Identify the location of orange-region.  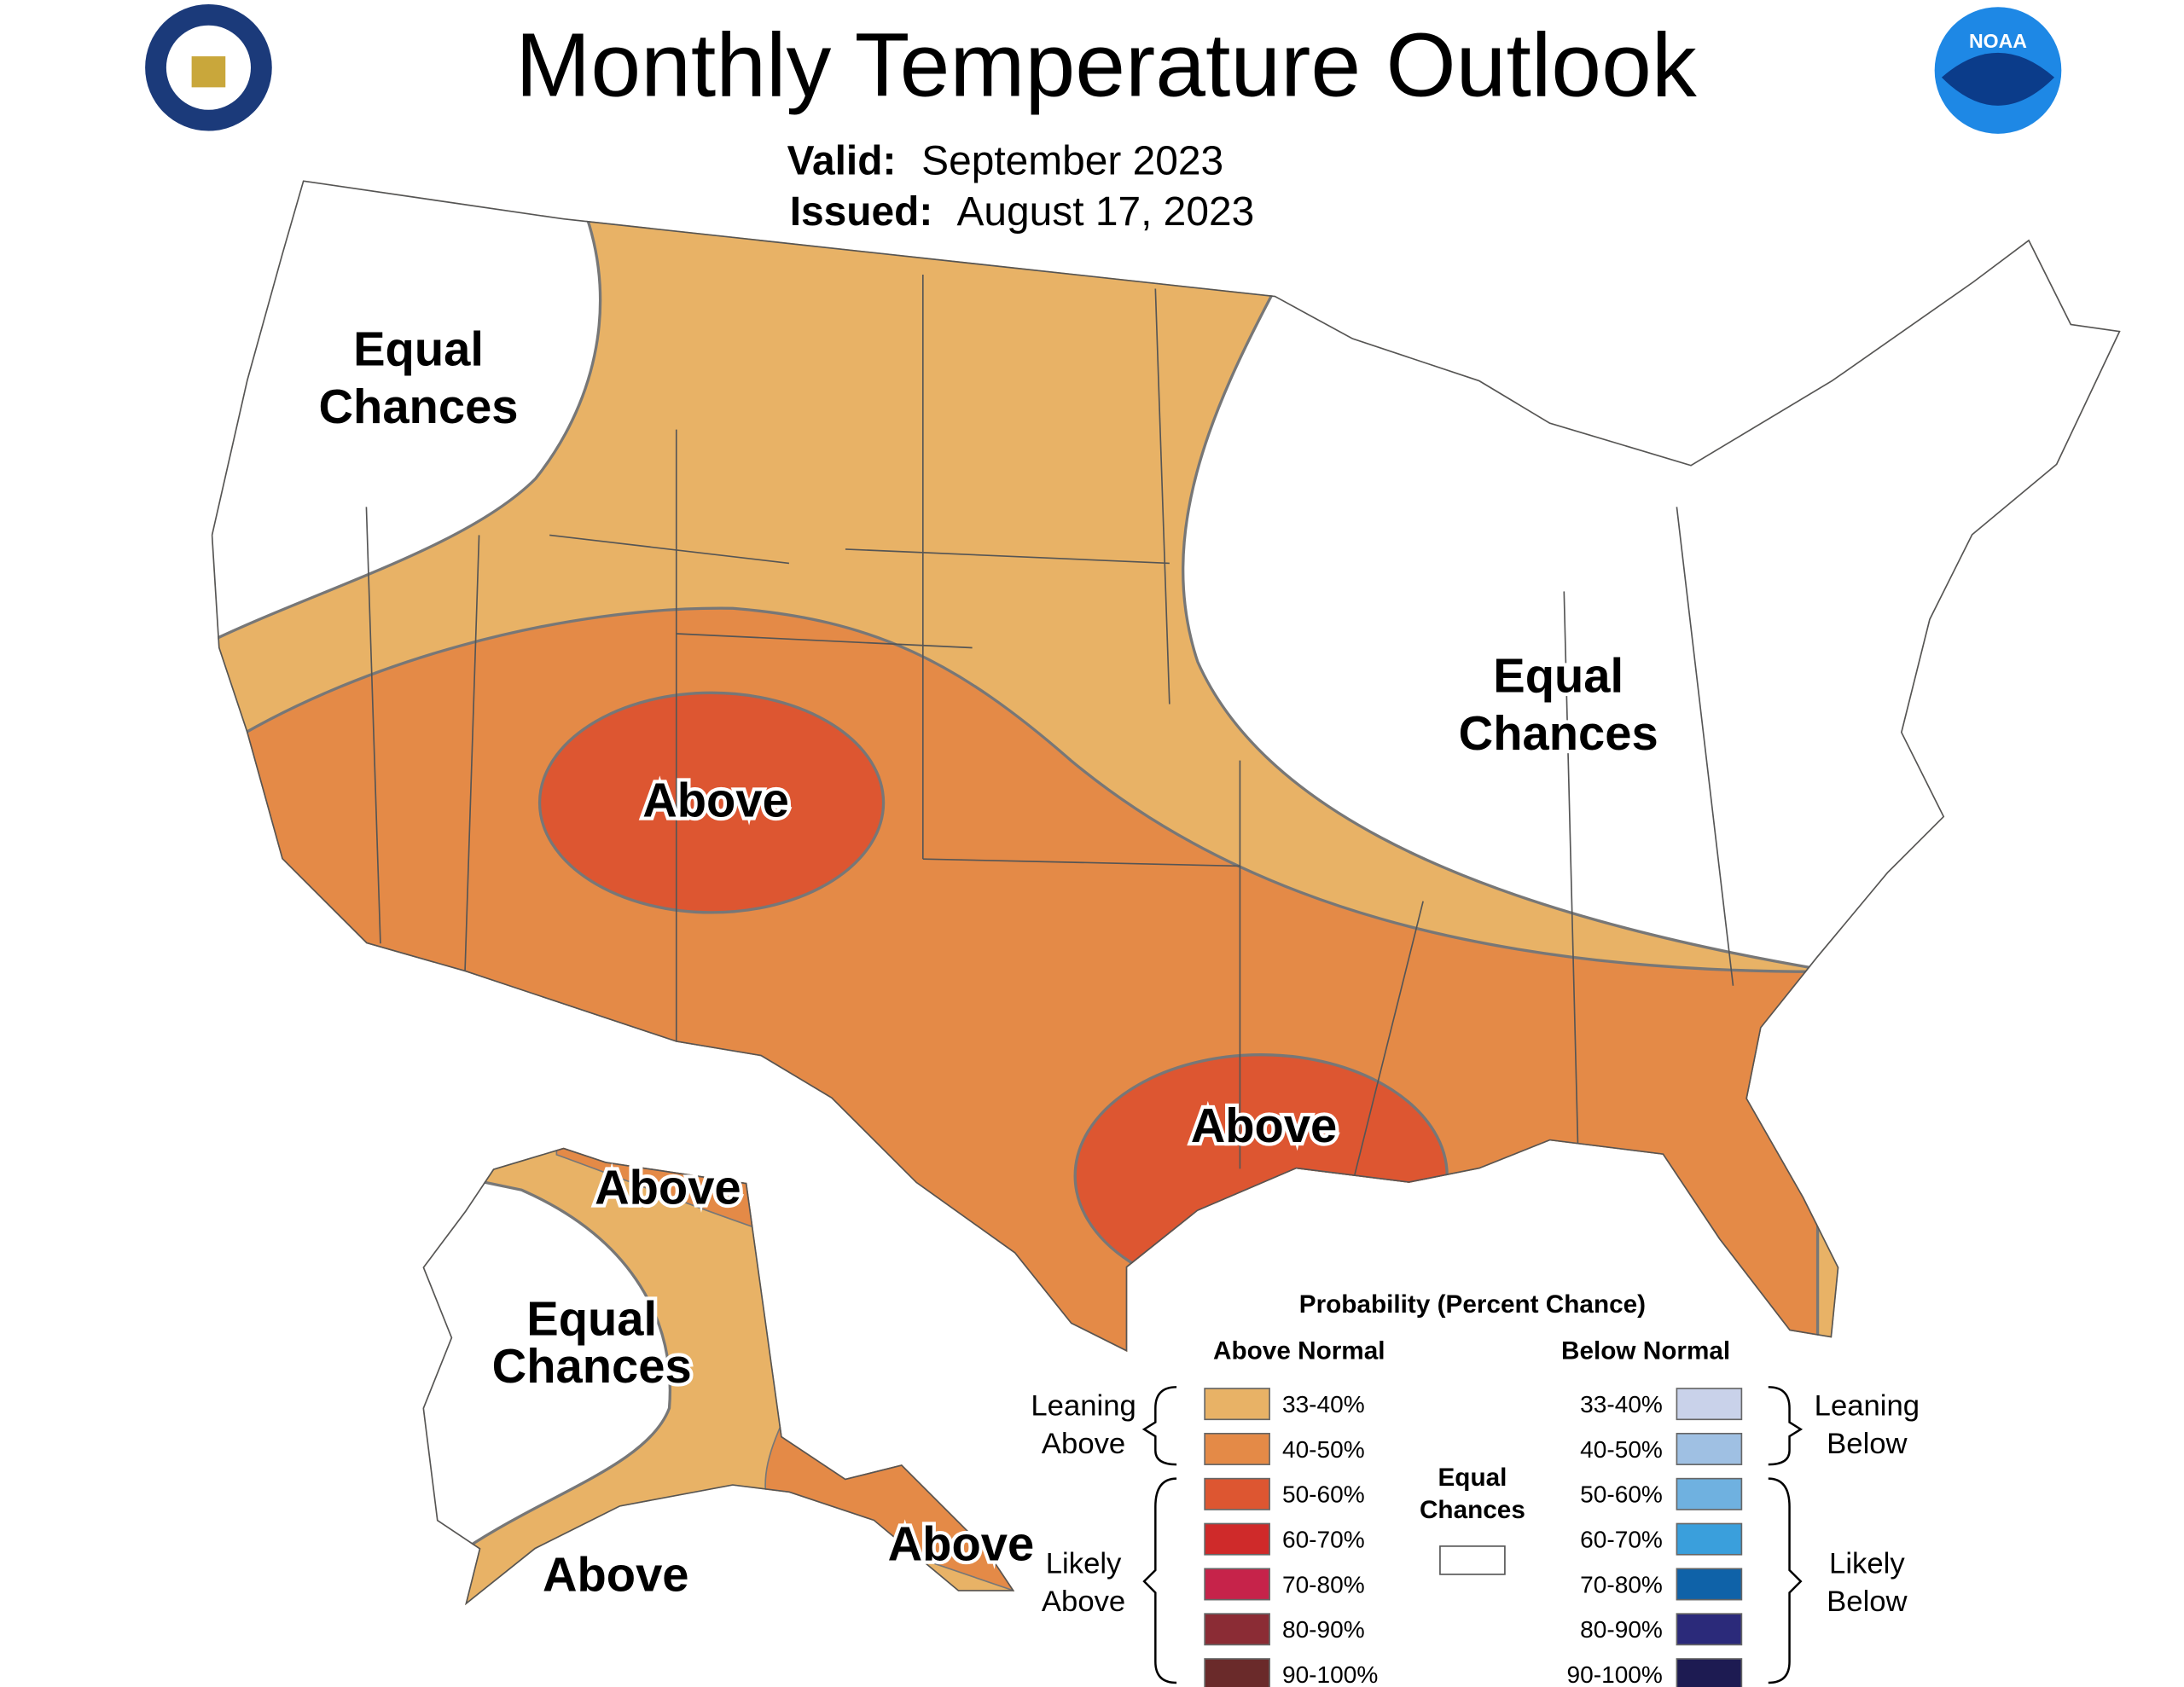
(890, 1507).